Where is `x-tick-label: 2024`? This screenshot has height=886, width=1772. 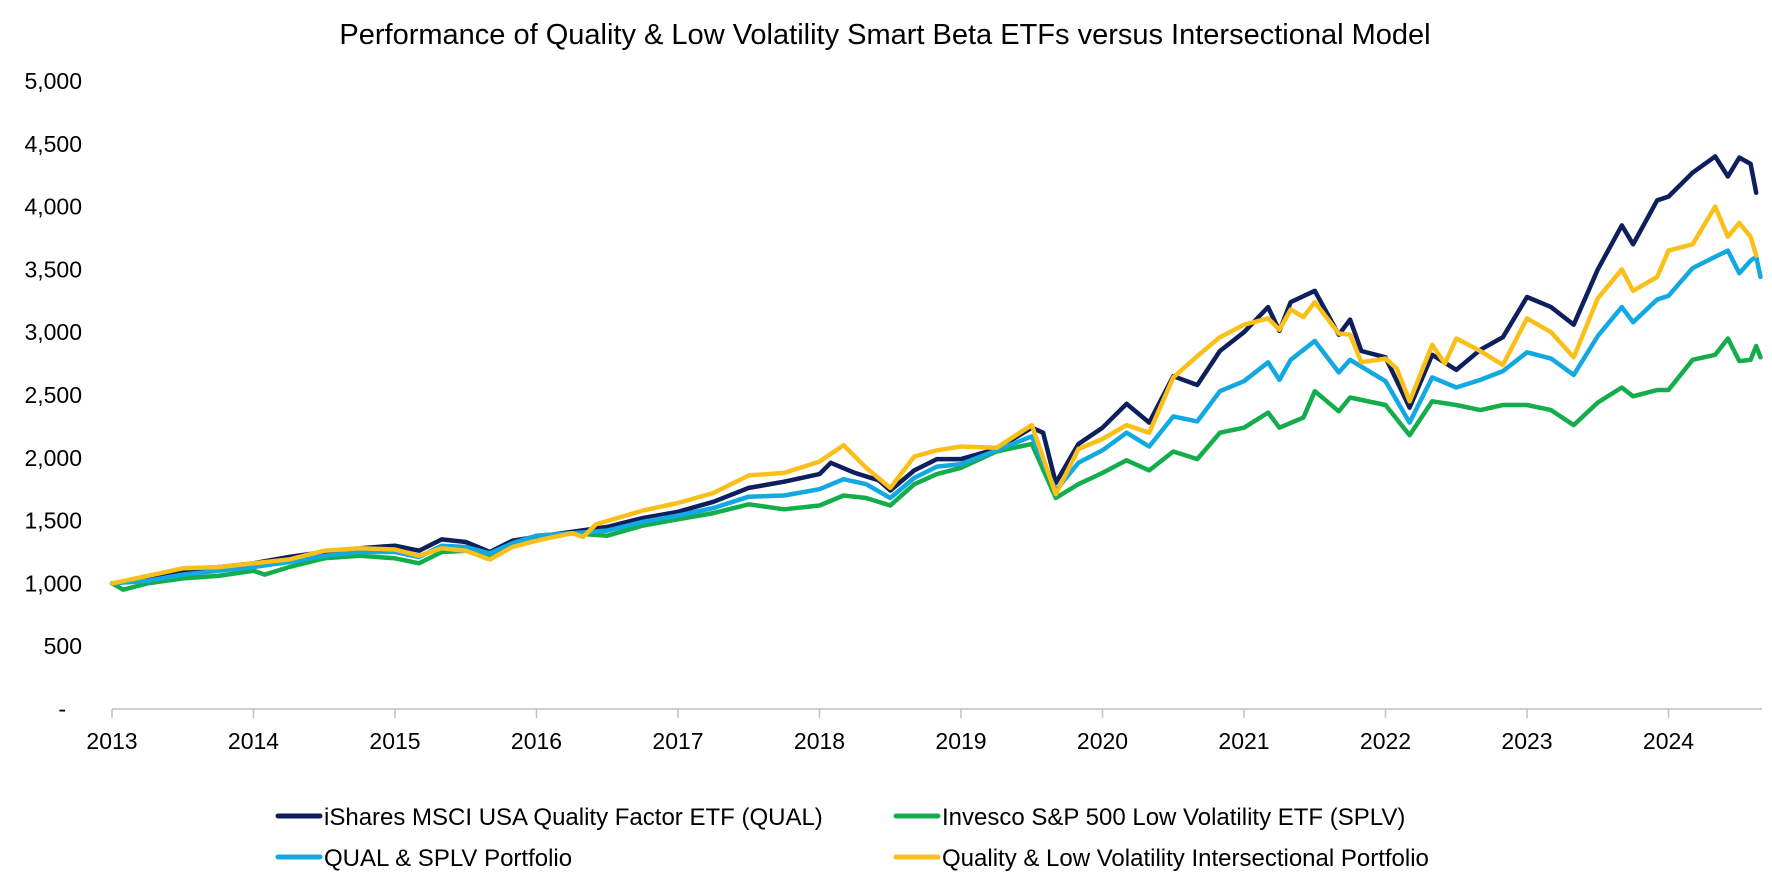 x-tick-label: 2024 is located at coordinates (1668, 741).